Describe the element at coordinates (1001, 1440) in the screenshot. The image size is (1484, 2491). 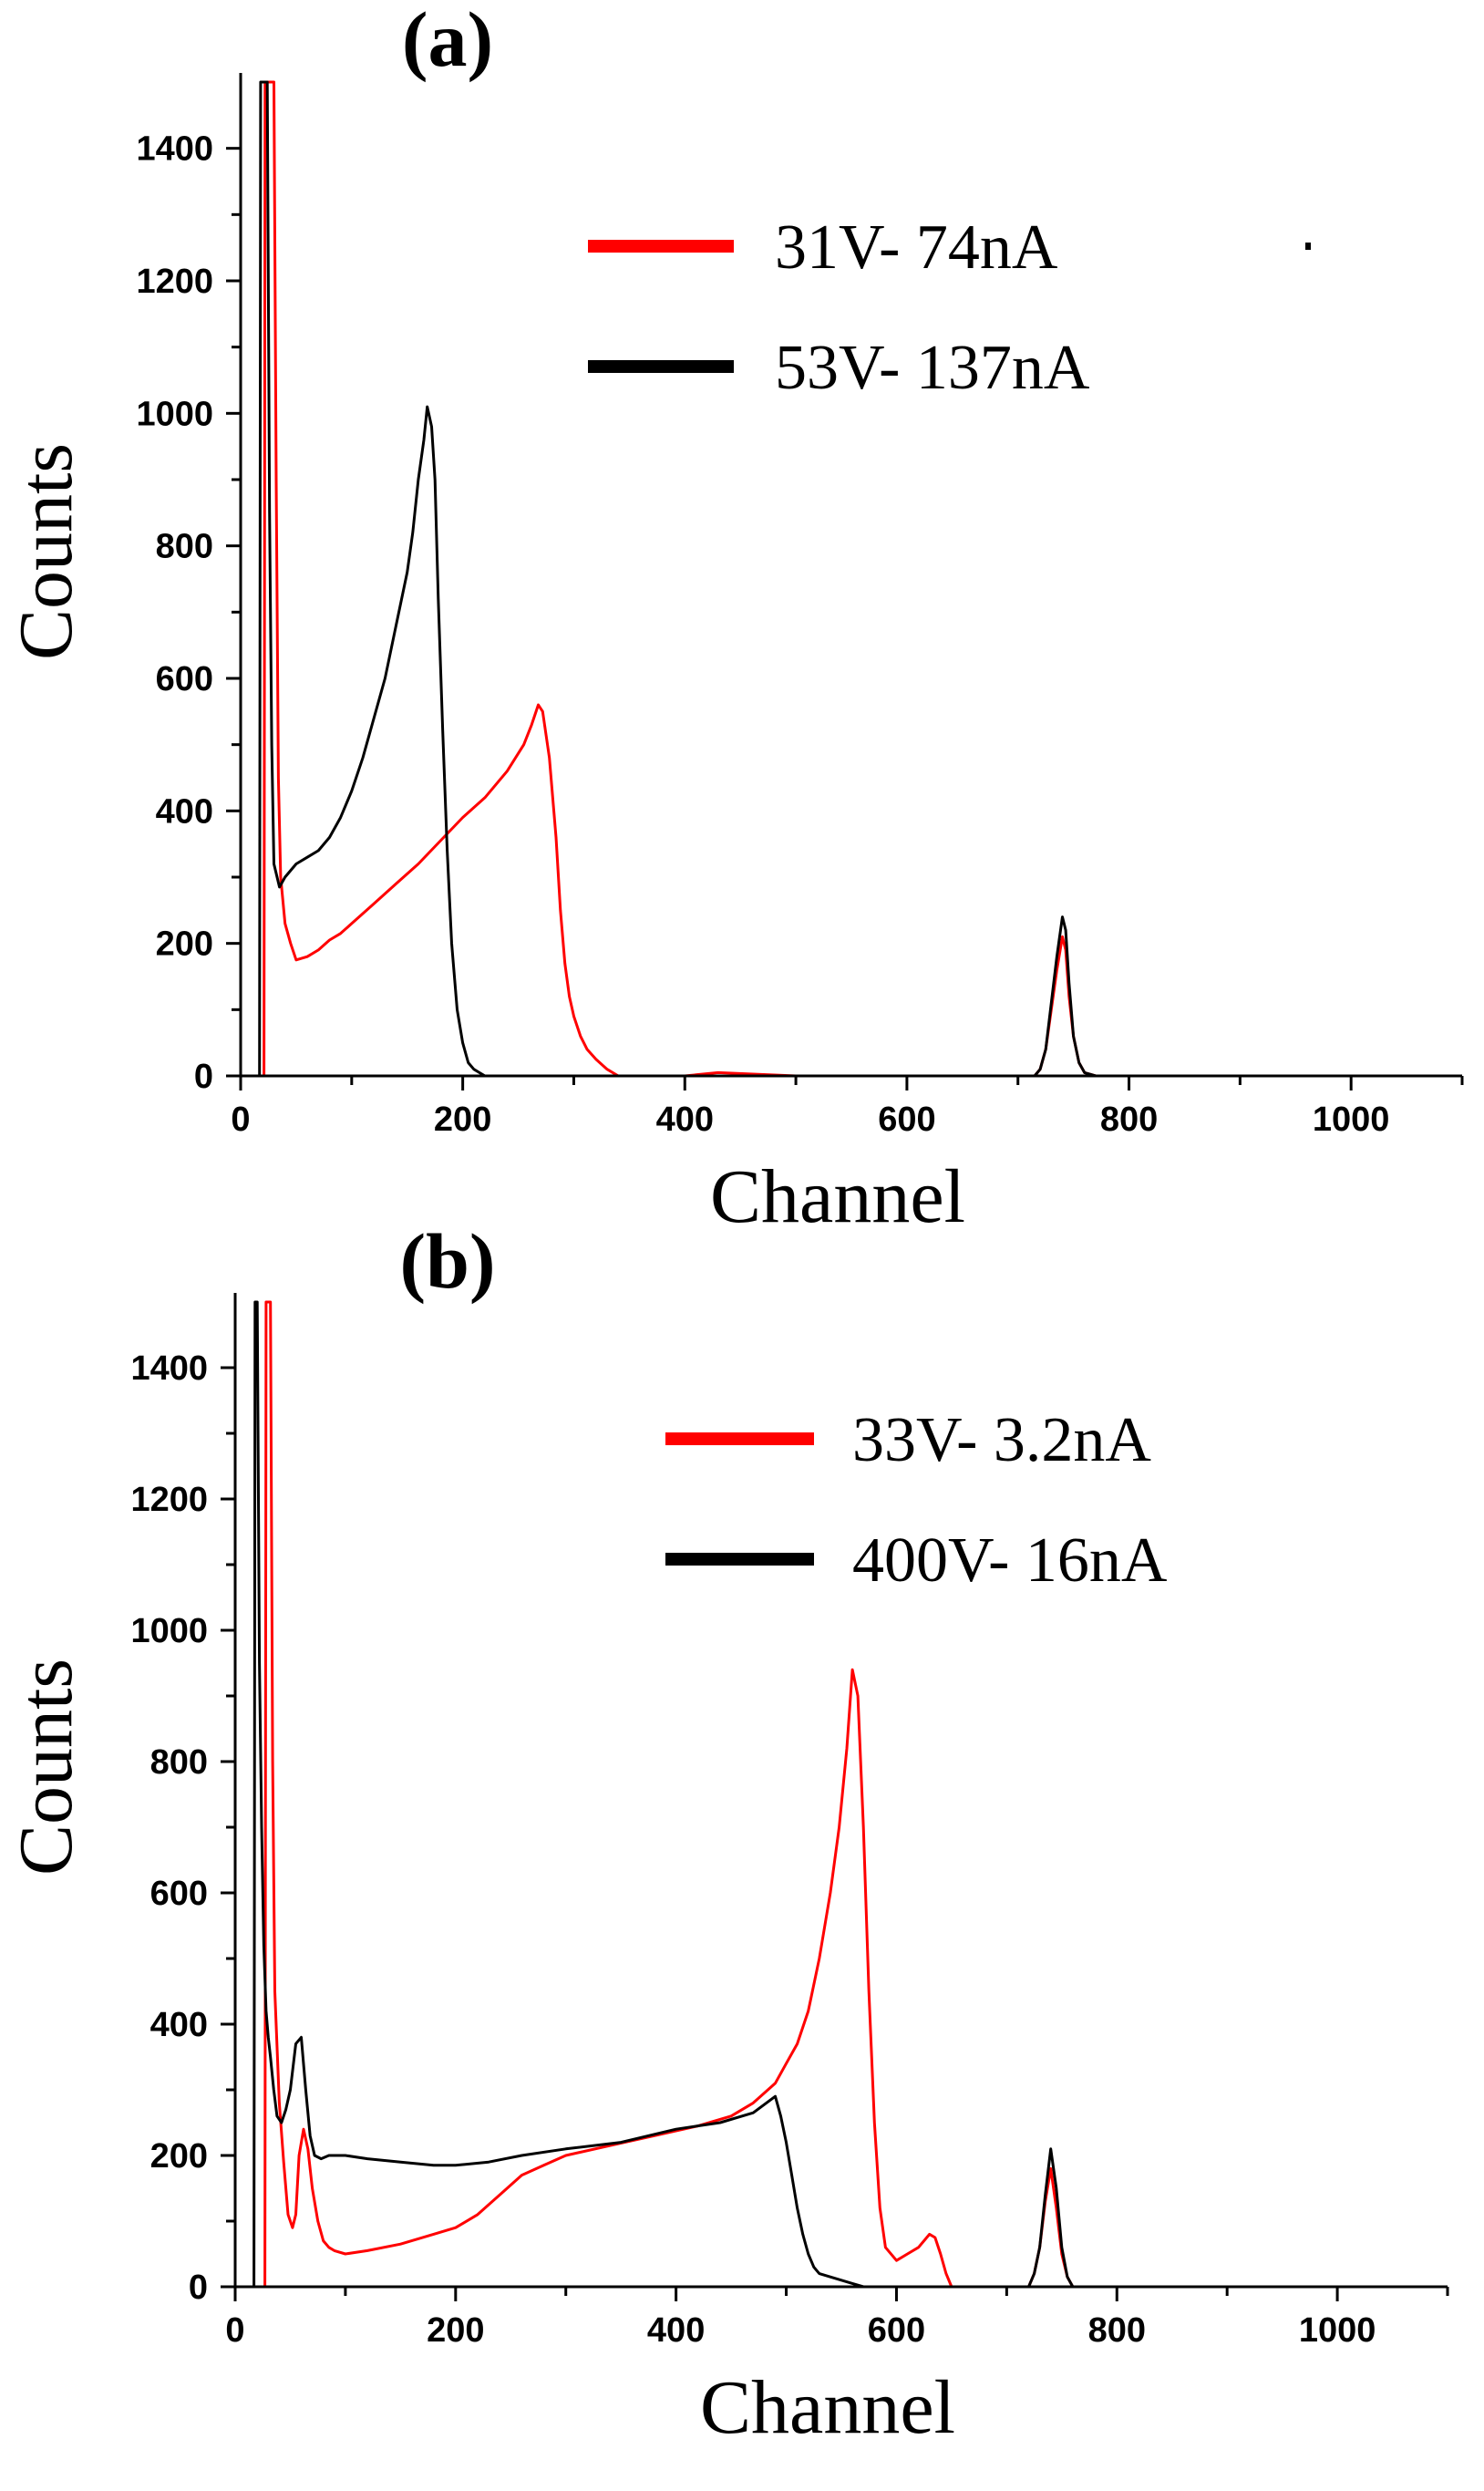
I see `legend-label: 33V- 3.2nA` at that location.